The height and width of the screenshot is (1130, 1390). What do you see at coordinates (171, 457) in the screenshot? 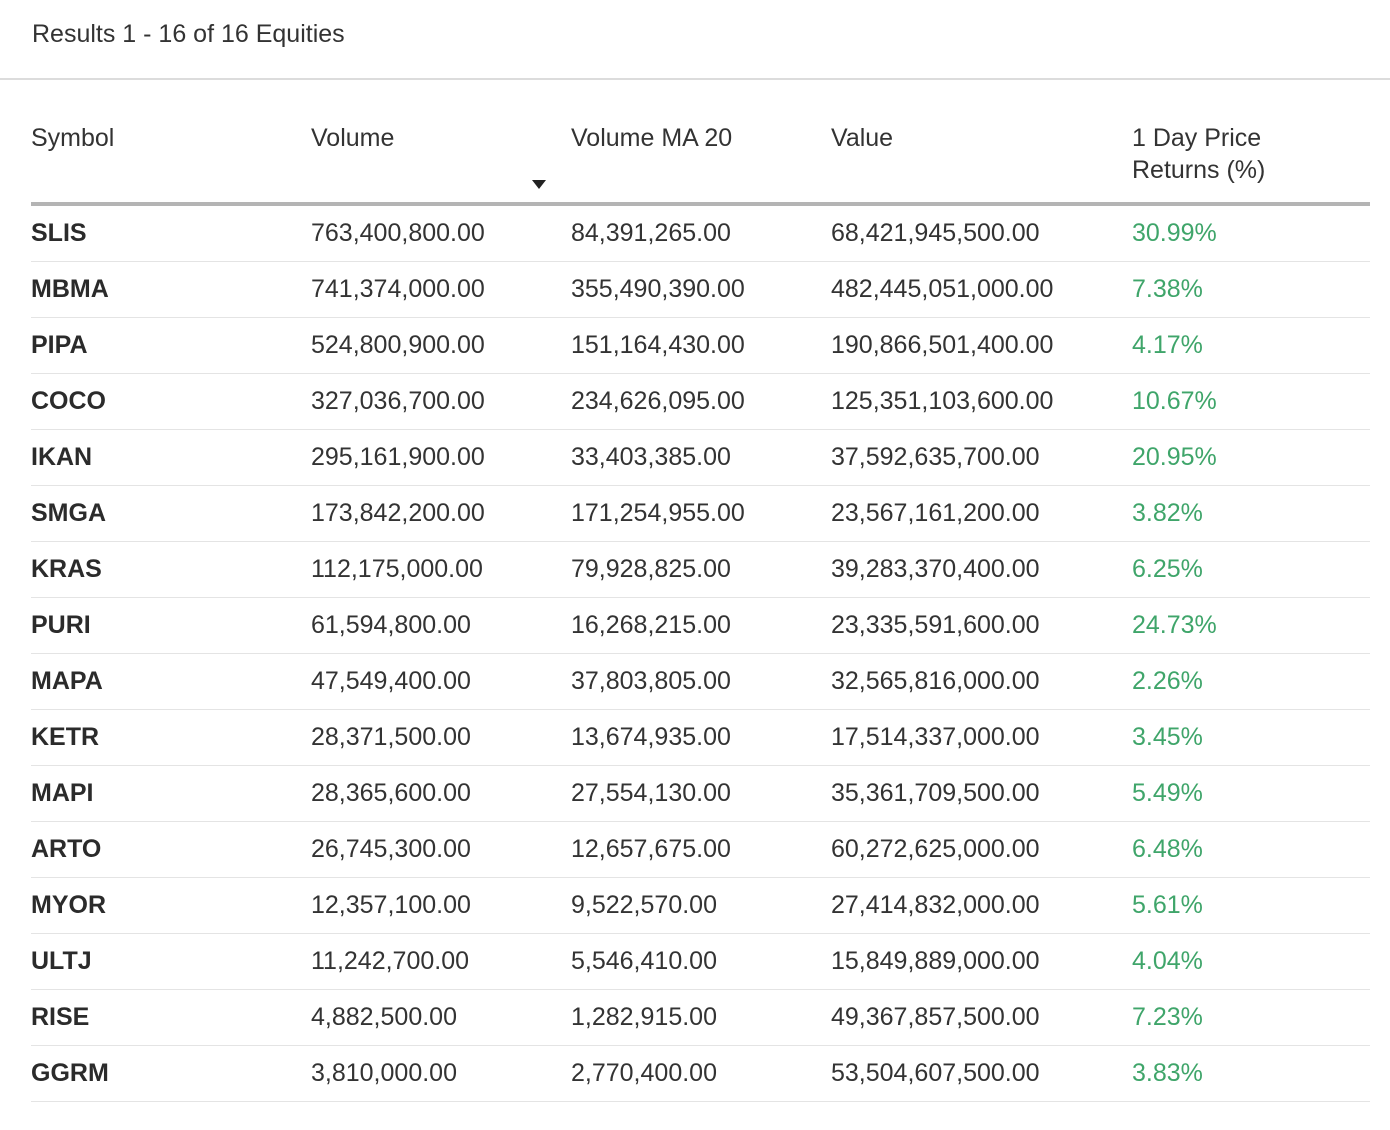
I see `symbol-cell: IKAN` at bounding box center [171, 457].